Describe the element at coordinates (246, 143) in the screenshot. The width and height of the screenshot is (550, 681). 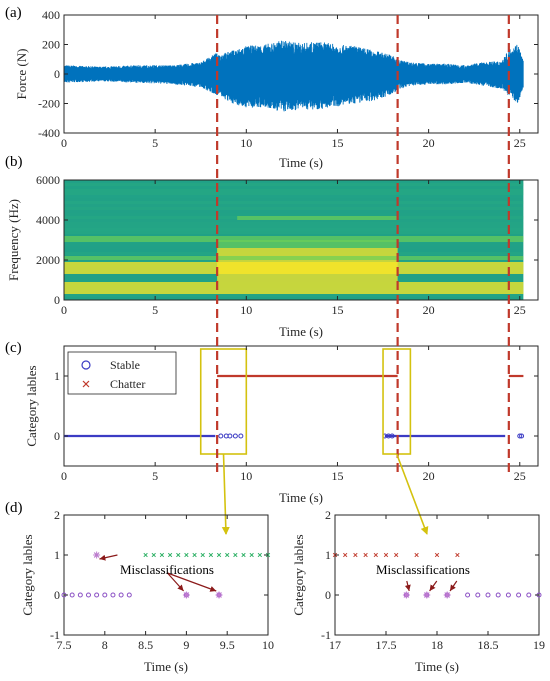
I see `panel-a-xtick-label: 10` at that location.